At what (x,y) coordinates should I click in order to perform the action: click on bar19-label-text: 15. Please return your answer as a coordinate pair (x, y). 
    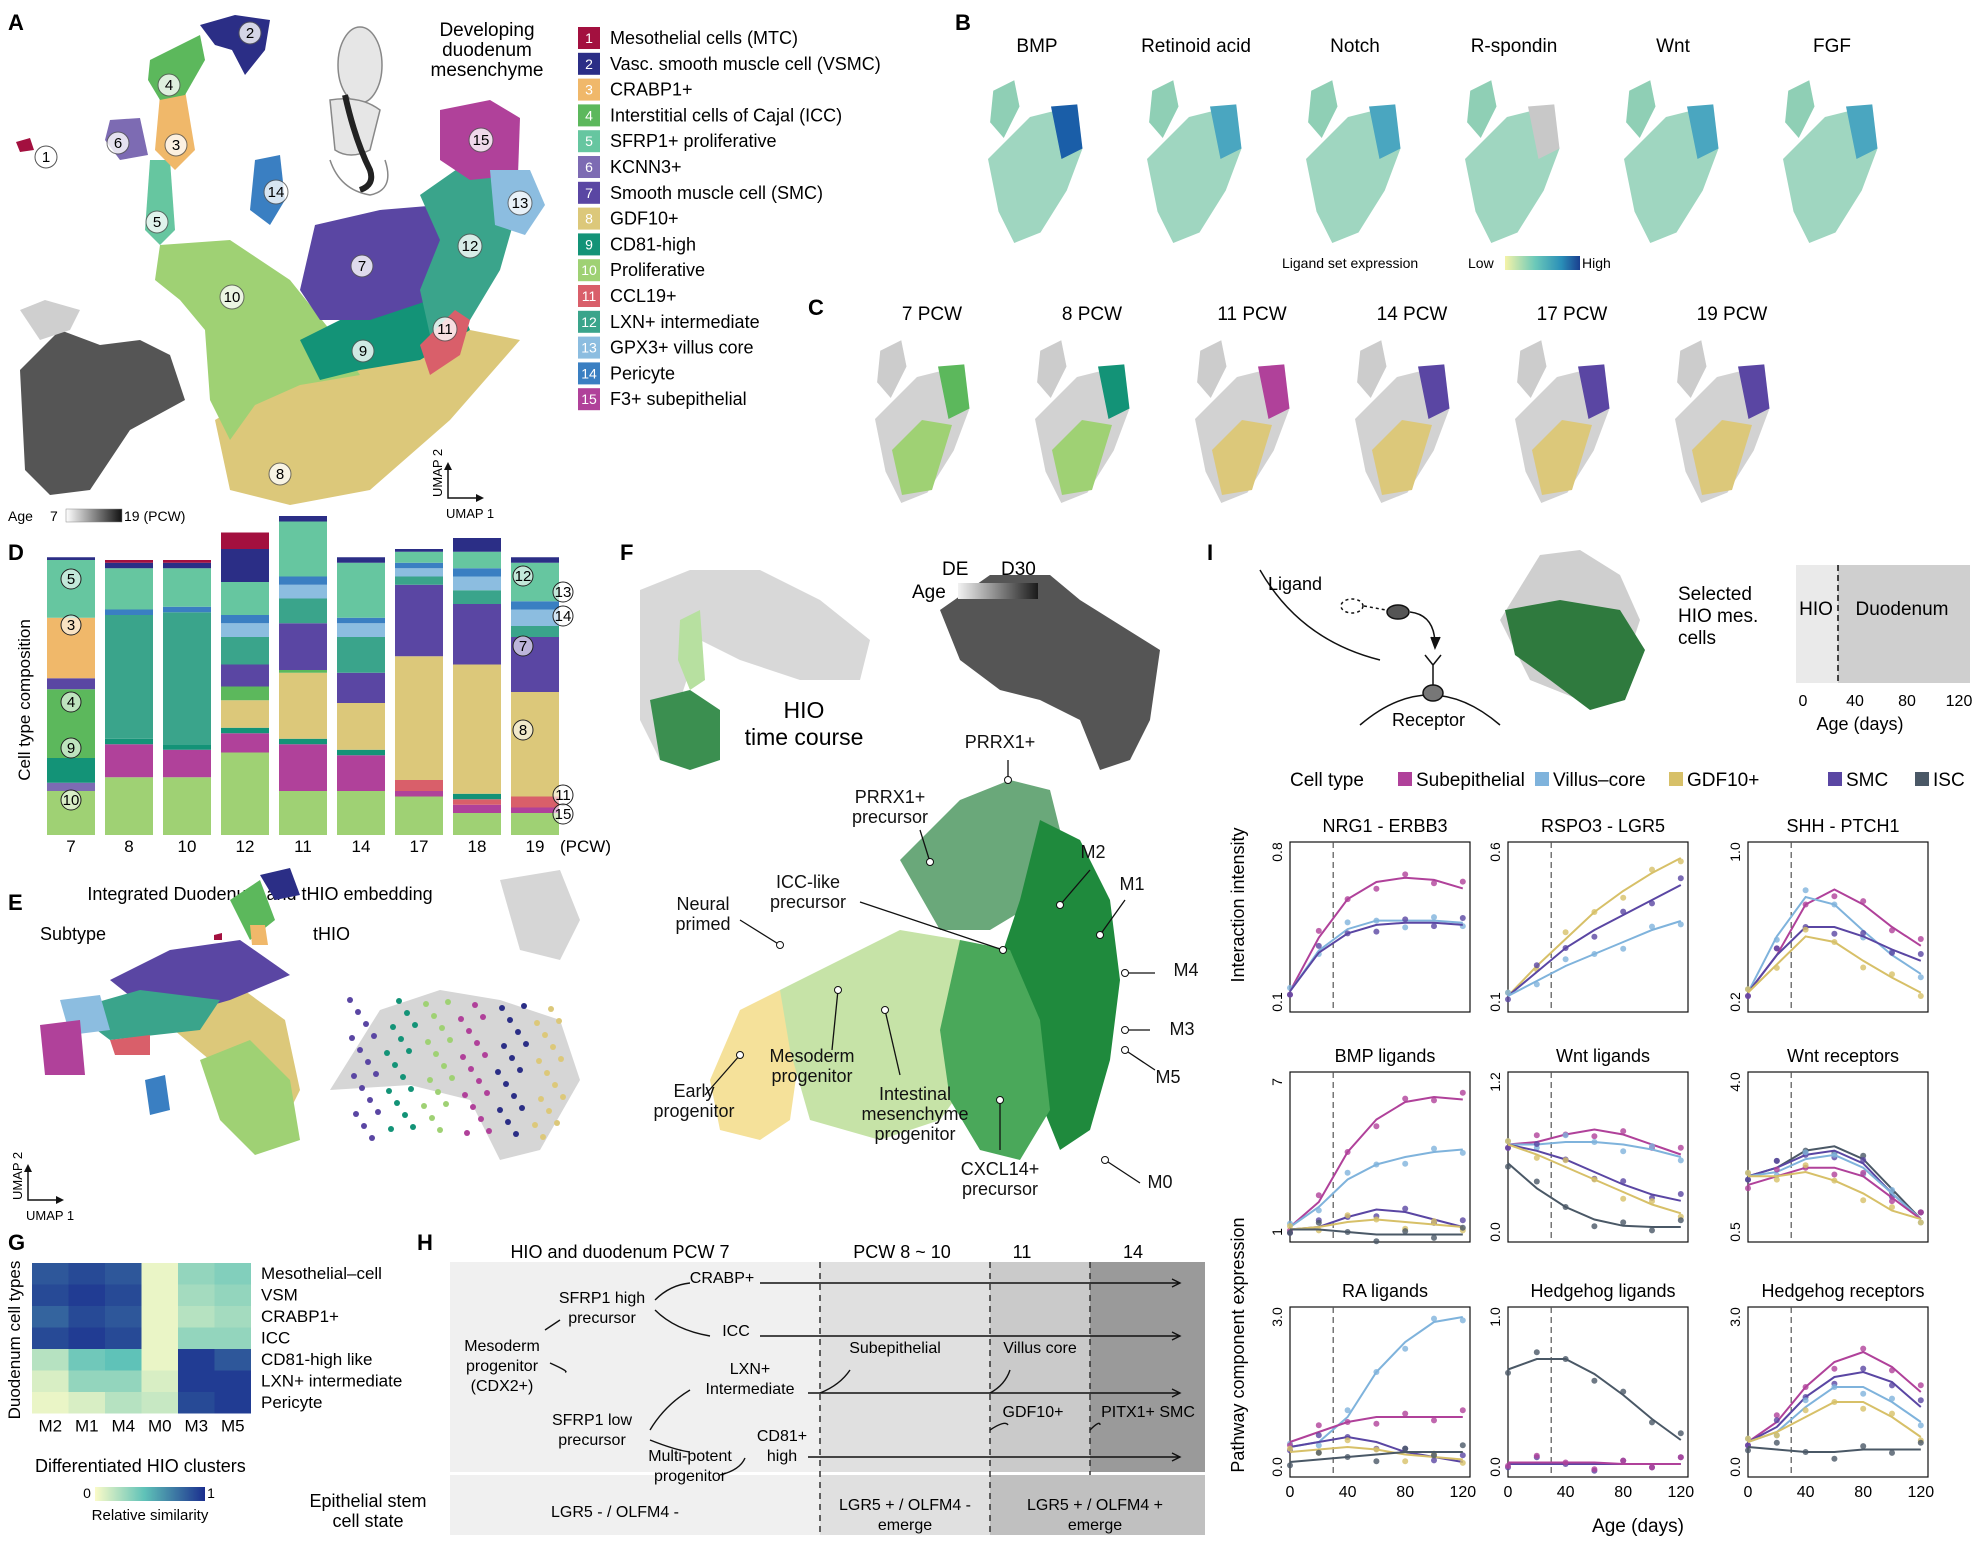
    Looking at the image, I should click on (563, 814).